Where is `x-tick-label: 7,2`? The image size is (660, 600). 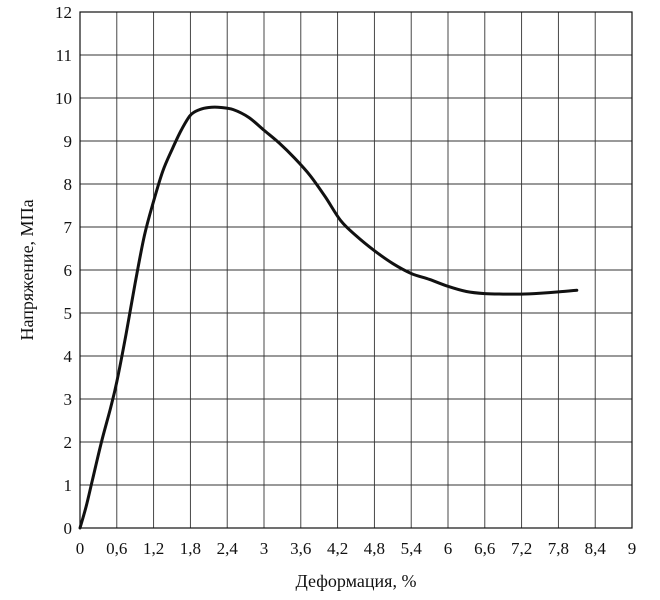 x-tick-label: 7,2 is located at coordinates (521, 548).